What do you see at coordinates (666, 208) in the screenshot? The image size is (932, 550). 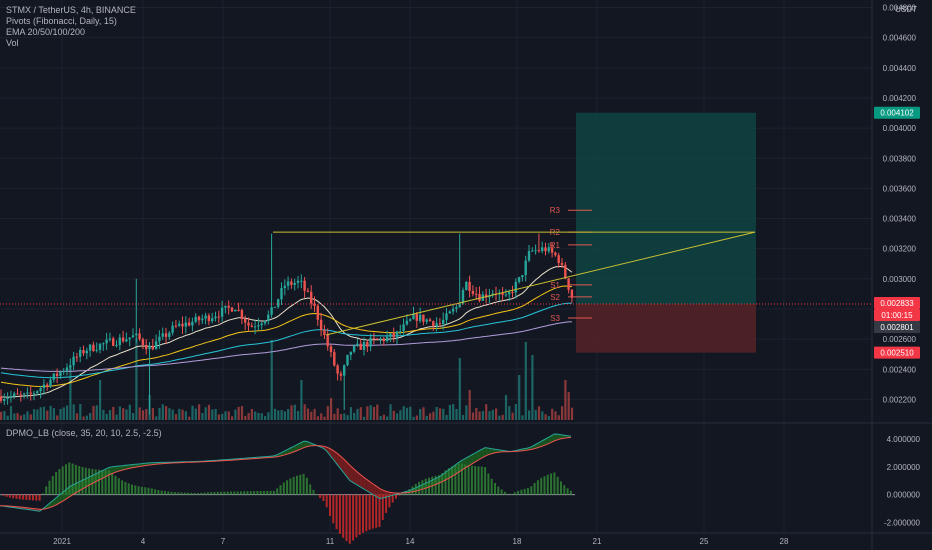 I see `target-zone` at bounding box center [666, 208].